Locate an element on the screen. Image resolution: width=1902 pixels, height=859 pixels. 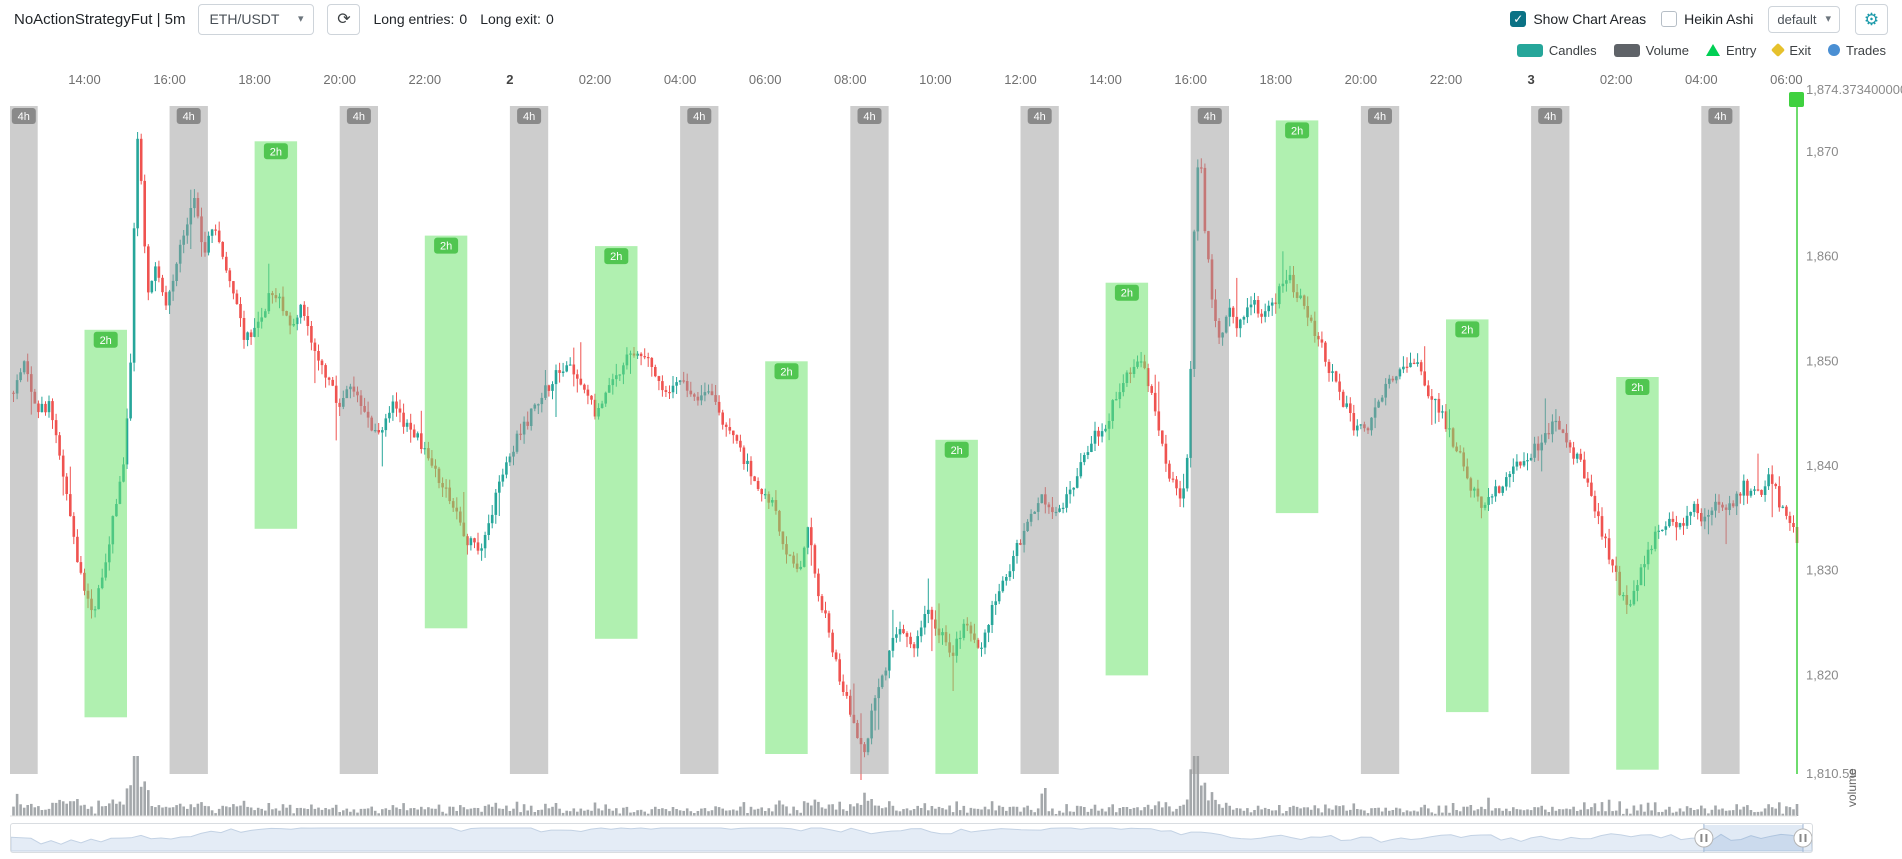
heikin-ashi-checkbox: ✓ is located at coordinates (1669, 19).